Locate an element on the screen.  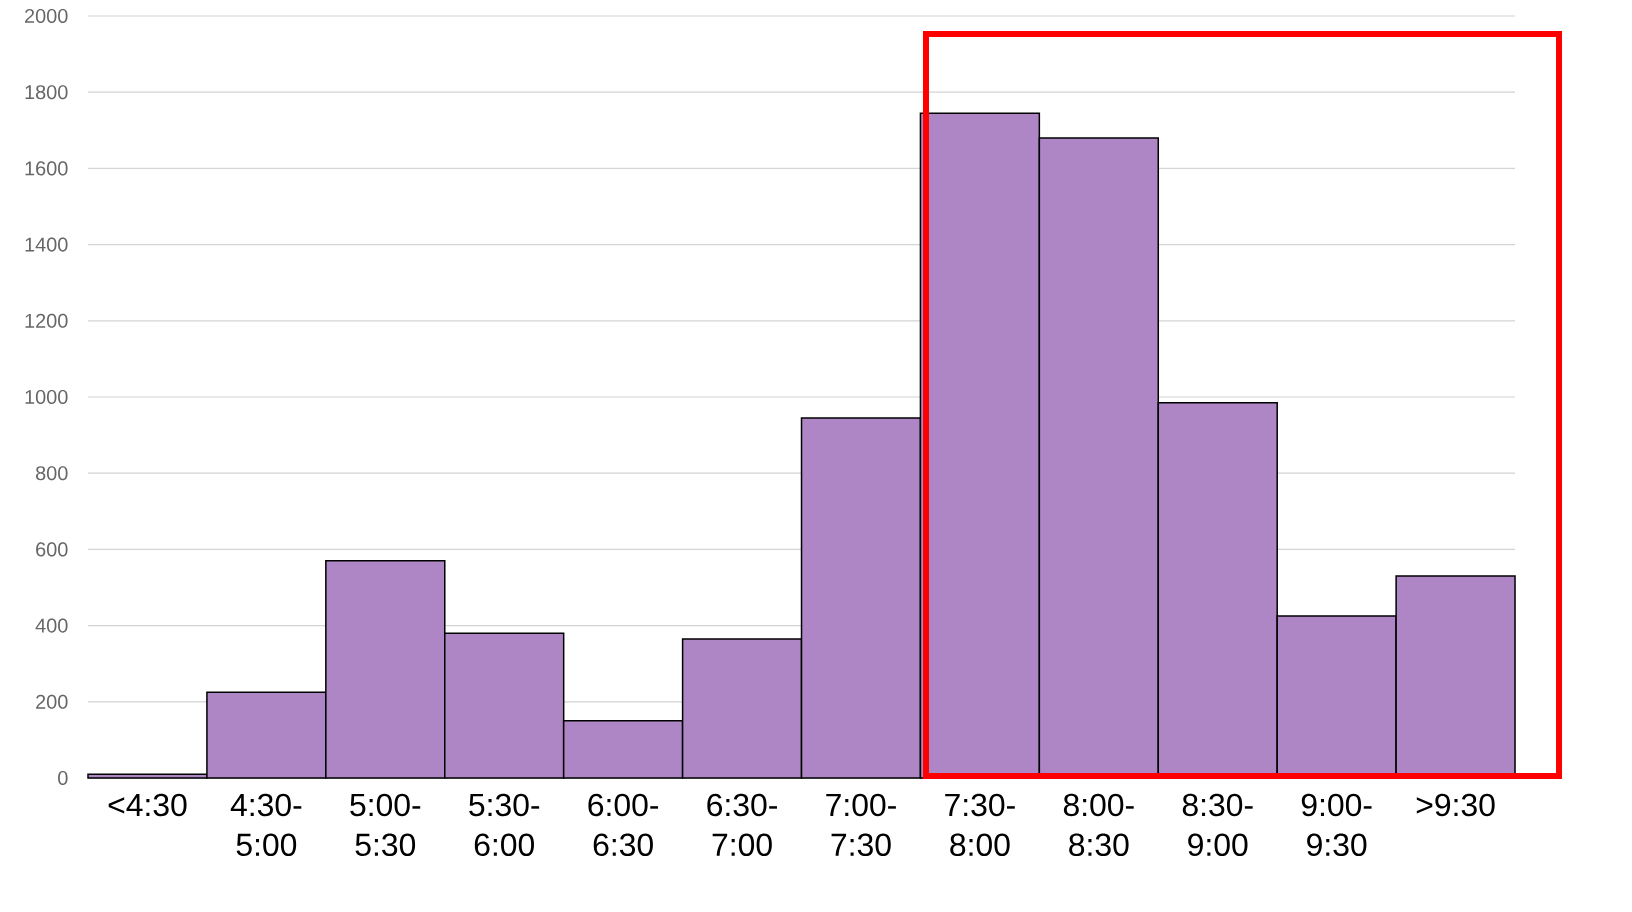
y-tick-label: 1000 is located at coordinates (46, 397).